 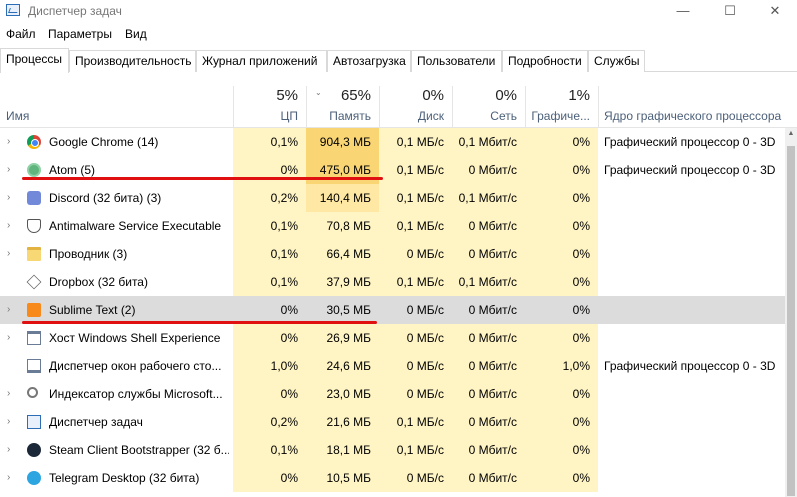 I want to click on memory-value: 24,6 МБ, so click(x=342, y=366).